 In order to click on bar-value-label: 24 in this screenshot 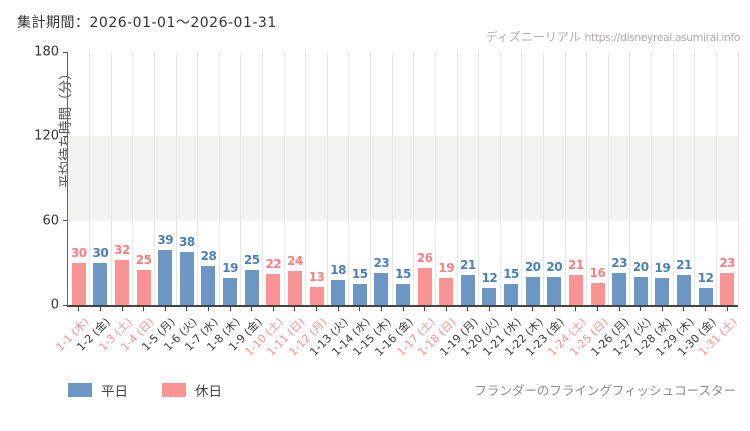, I will do `click(295, 261)`.